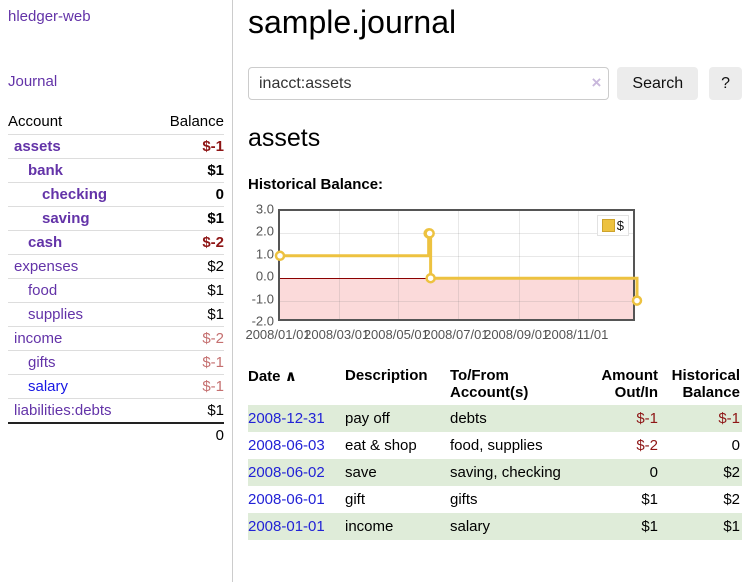 This screenshot has height=582, width=742. What do you see at coordinates (116, 434) in the screenshot?
I see `accounts-total-row: 0` at bounding box center [116, 434].